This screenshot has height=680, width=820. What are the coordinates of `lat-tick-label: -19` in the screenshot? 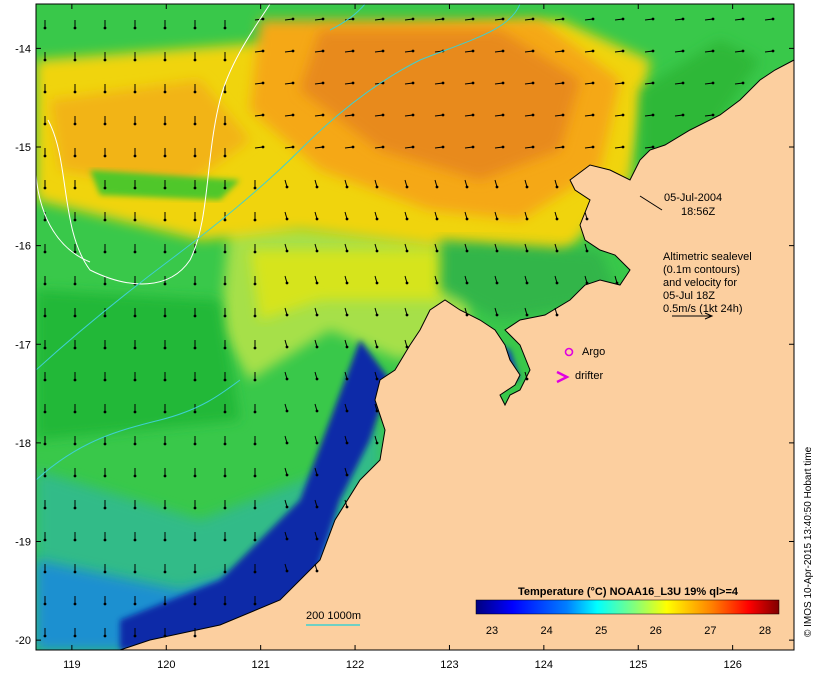 It's located at (23, 543).